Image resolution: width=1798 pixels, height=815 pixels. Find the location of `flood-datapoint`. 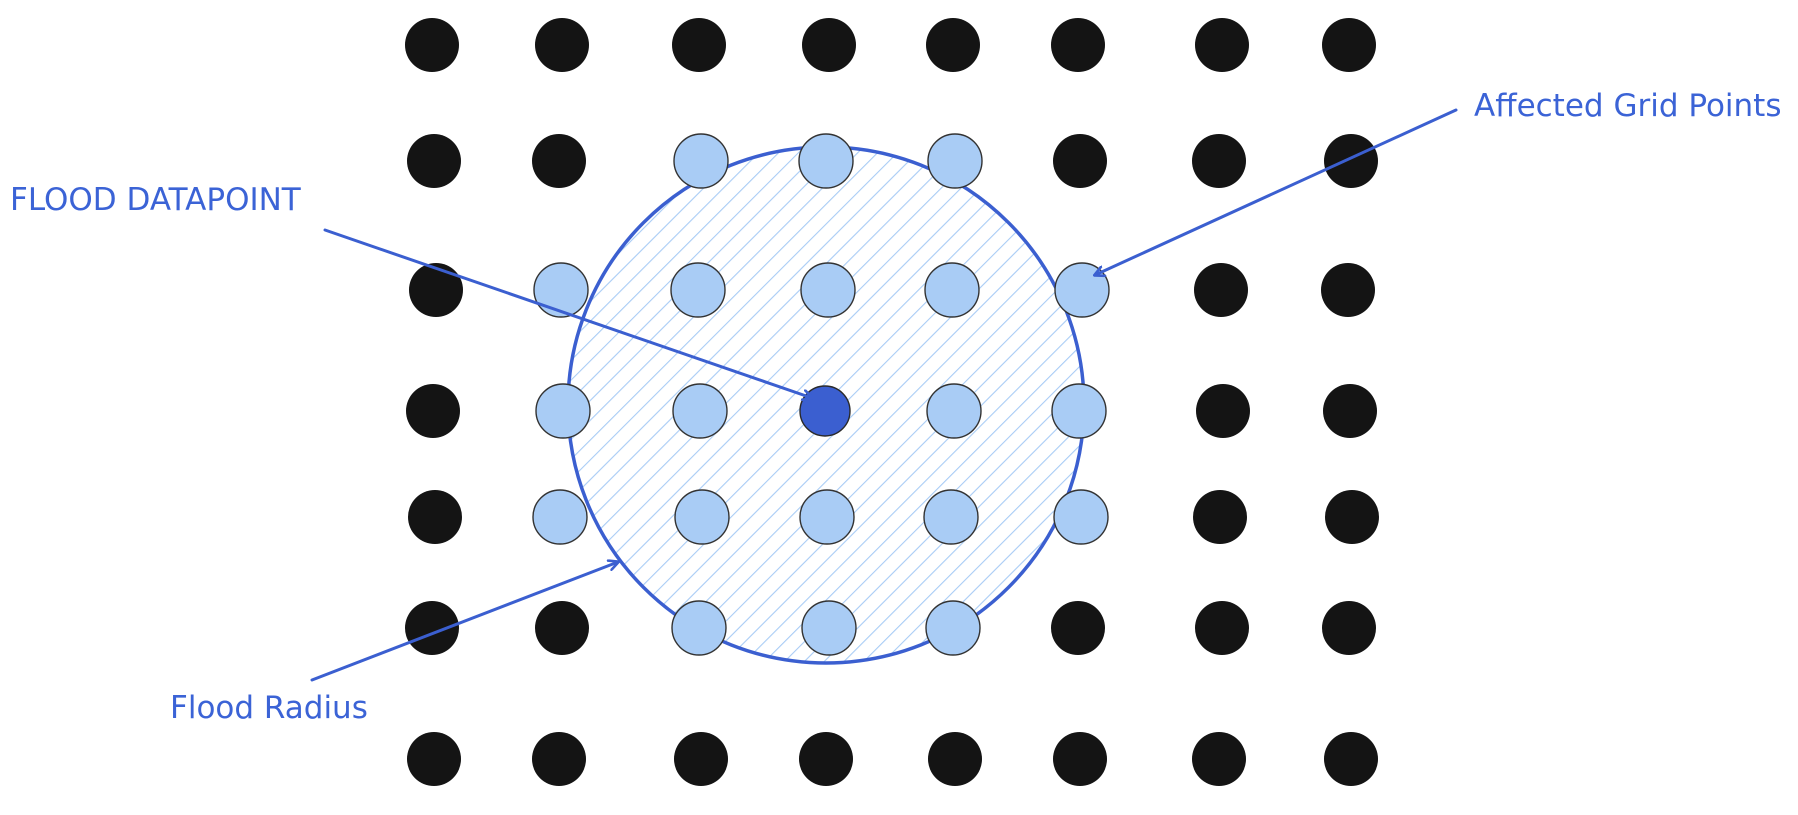

flood-datapoint is located at coordinates (825, 411).